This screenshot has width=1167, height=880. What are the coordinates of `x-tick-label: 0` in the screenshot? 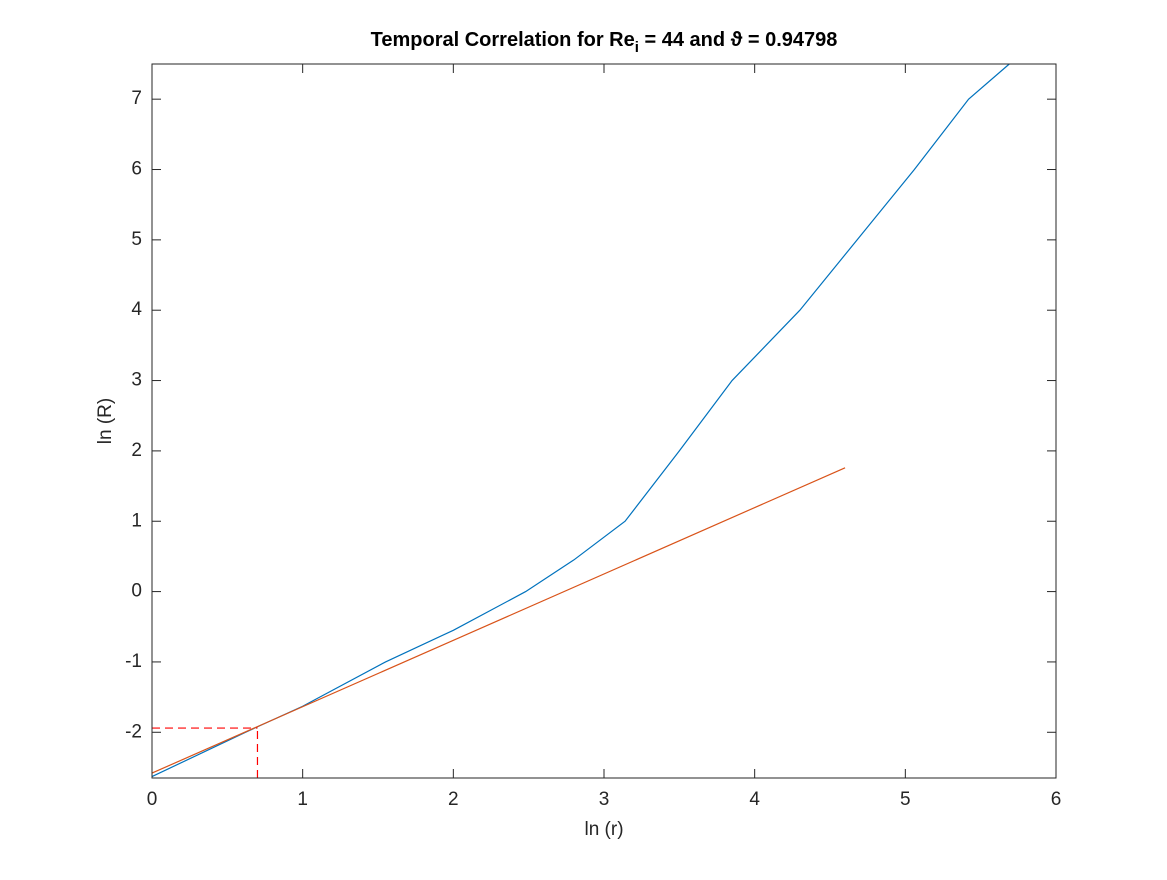 It's located at (152, 799).